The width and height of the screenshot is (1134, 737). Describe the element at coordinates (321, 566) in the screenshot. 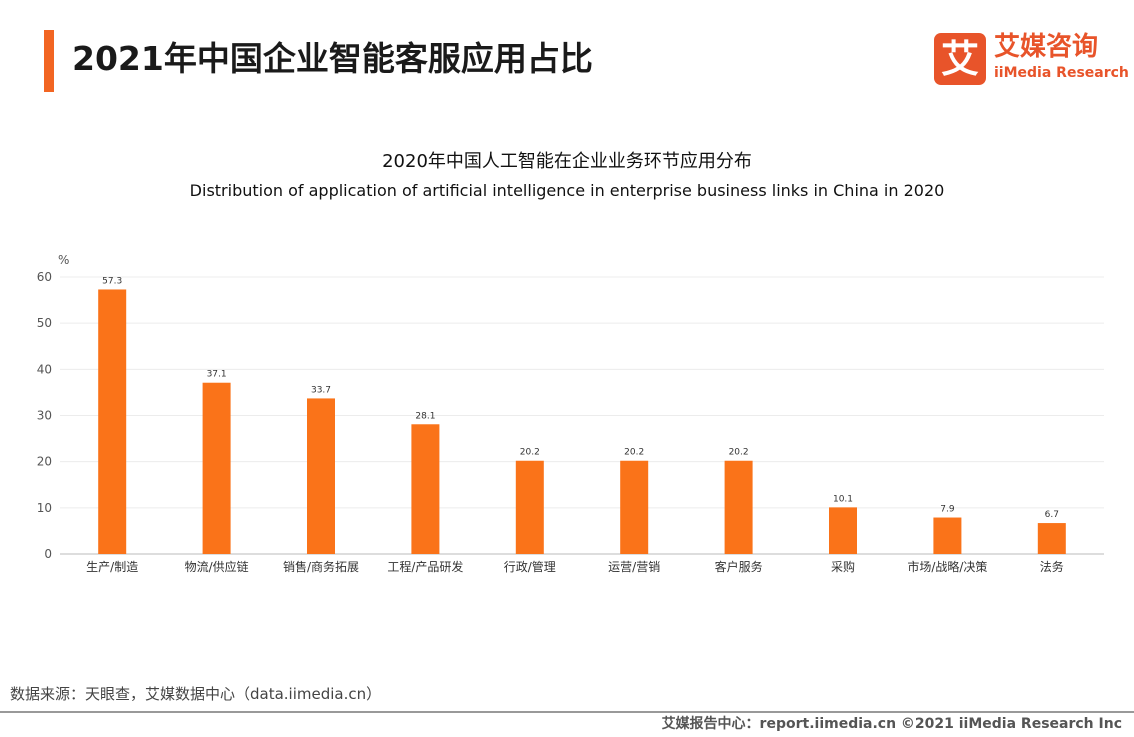

I see `x-tick-label: 销售/商务拓展` at that location.